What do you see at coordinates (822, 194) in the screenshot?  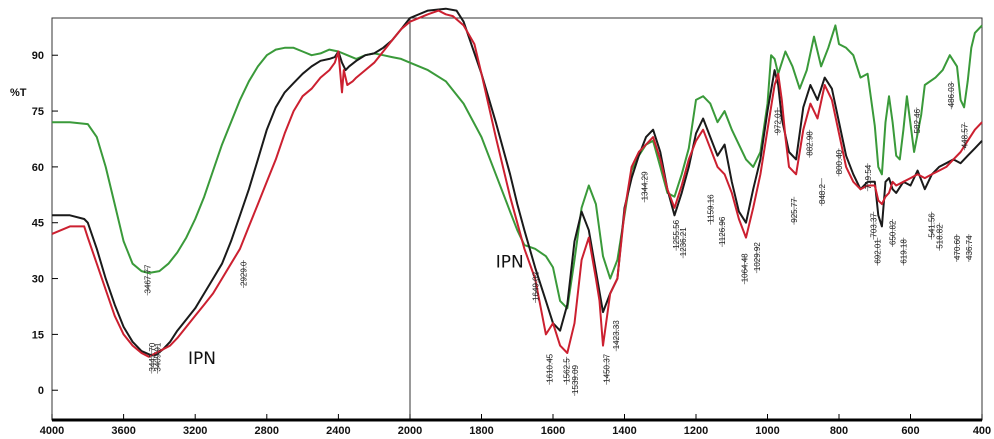 I see `peak-label: 848.2` at bounding box center [822, 194].